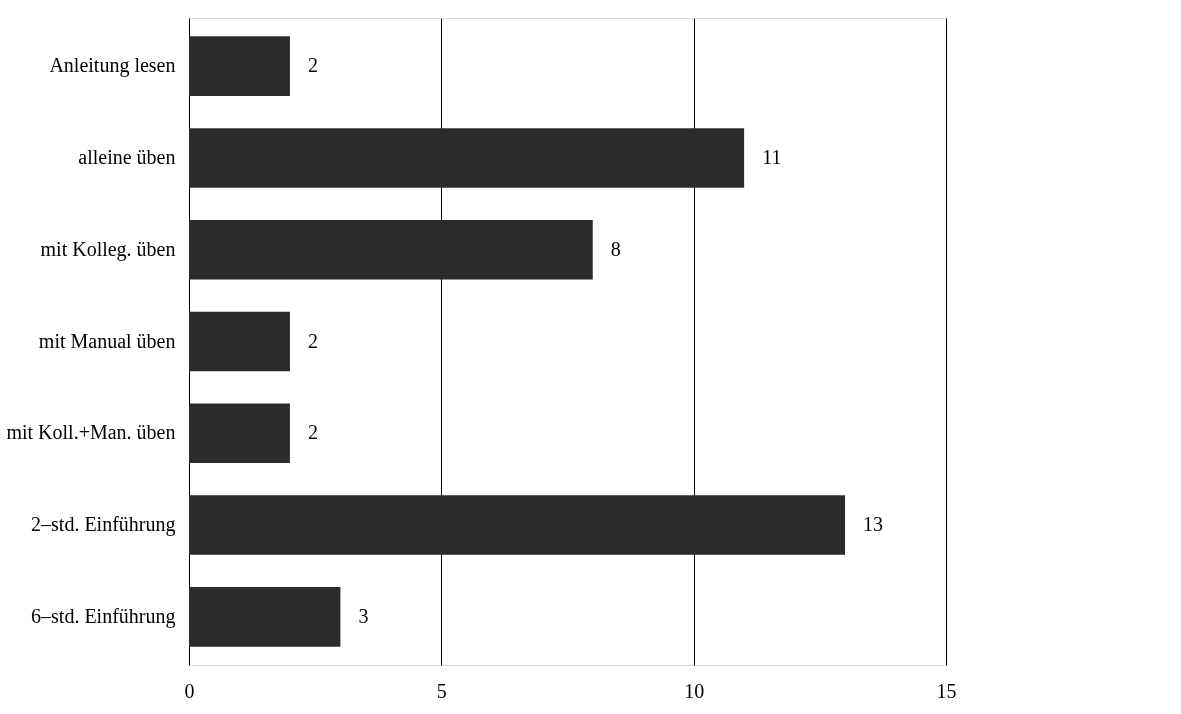 This screenshot has height=714, width=1181. Describe the element at coordinates (107, 340) in the screenshot. I see `y-tick-label: mit Manual üben` at that location.